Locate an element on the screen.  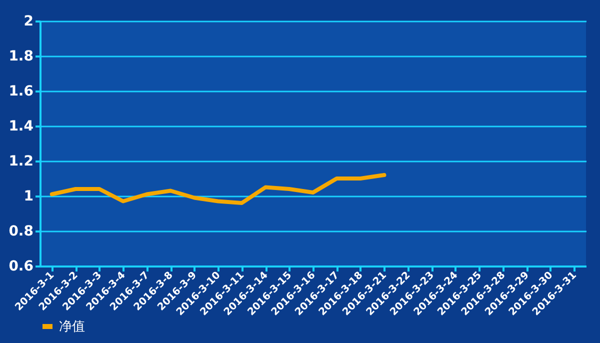
line-series is located at coordinates (218, 189).